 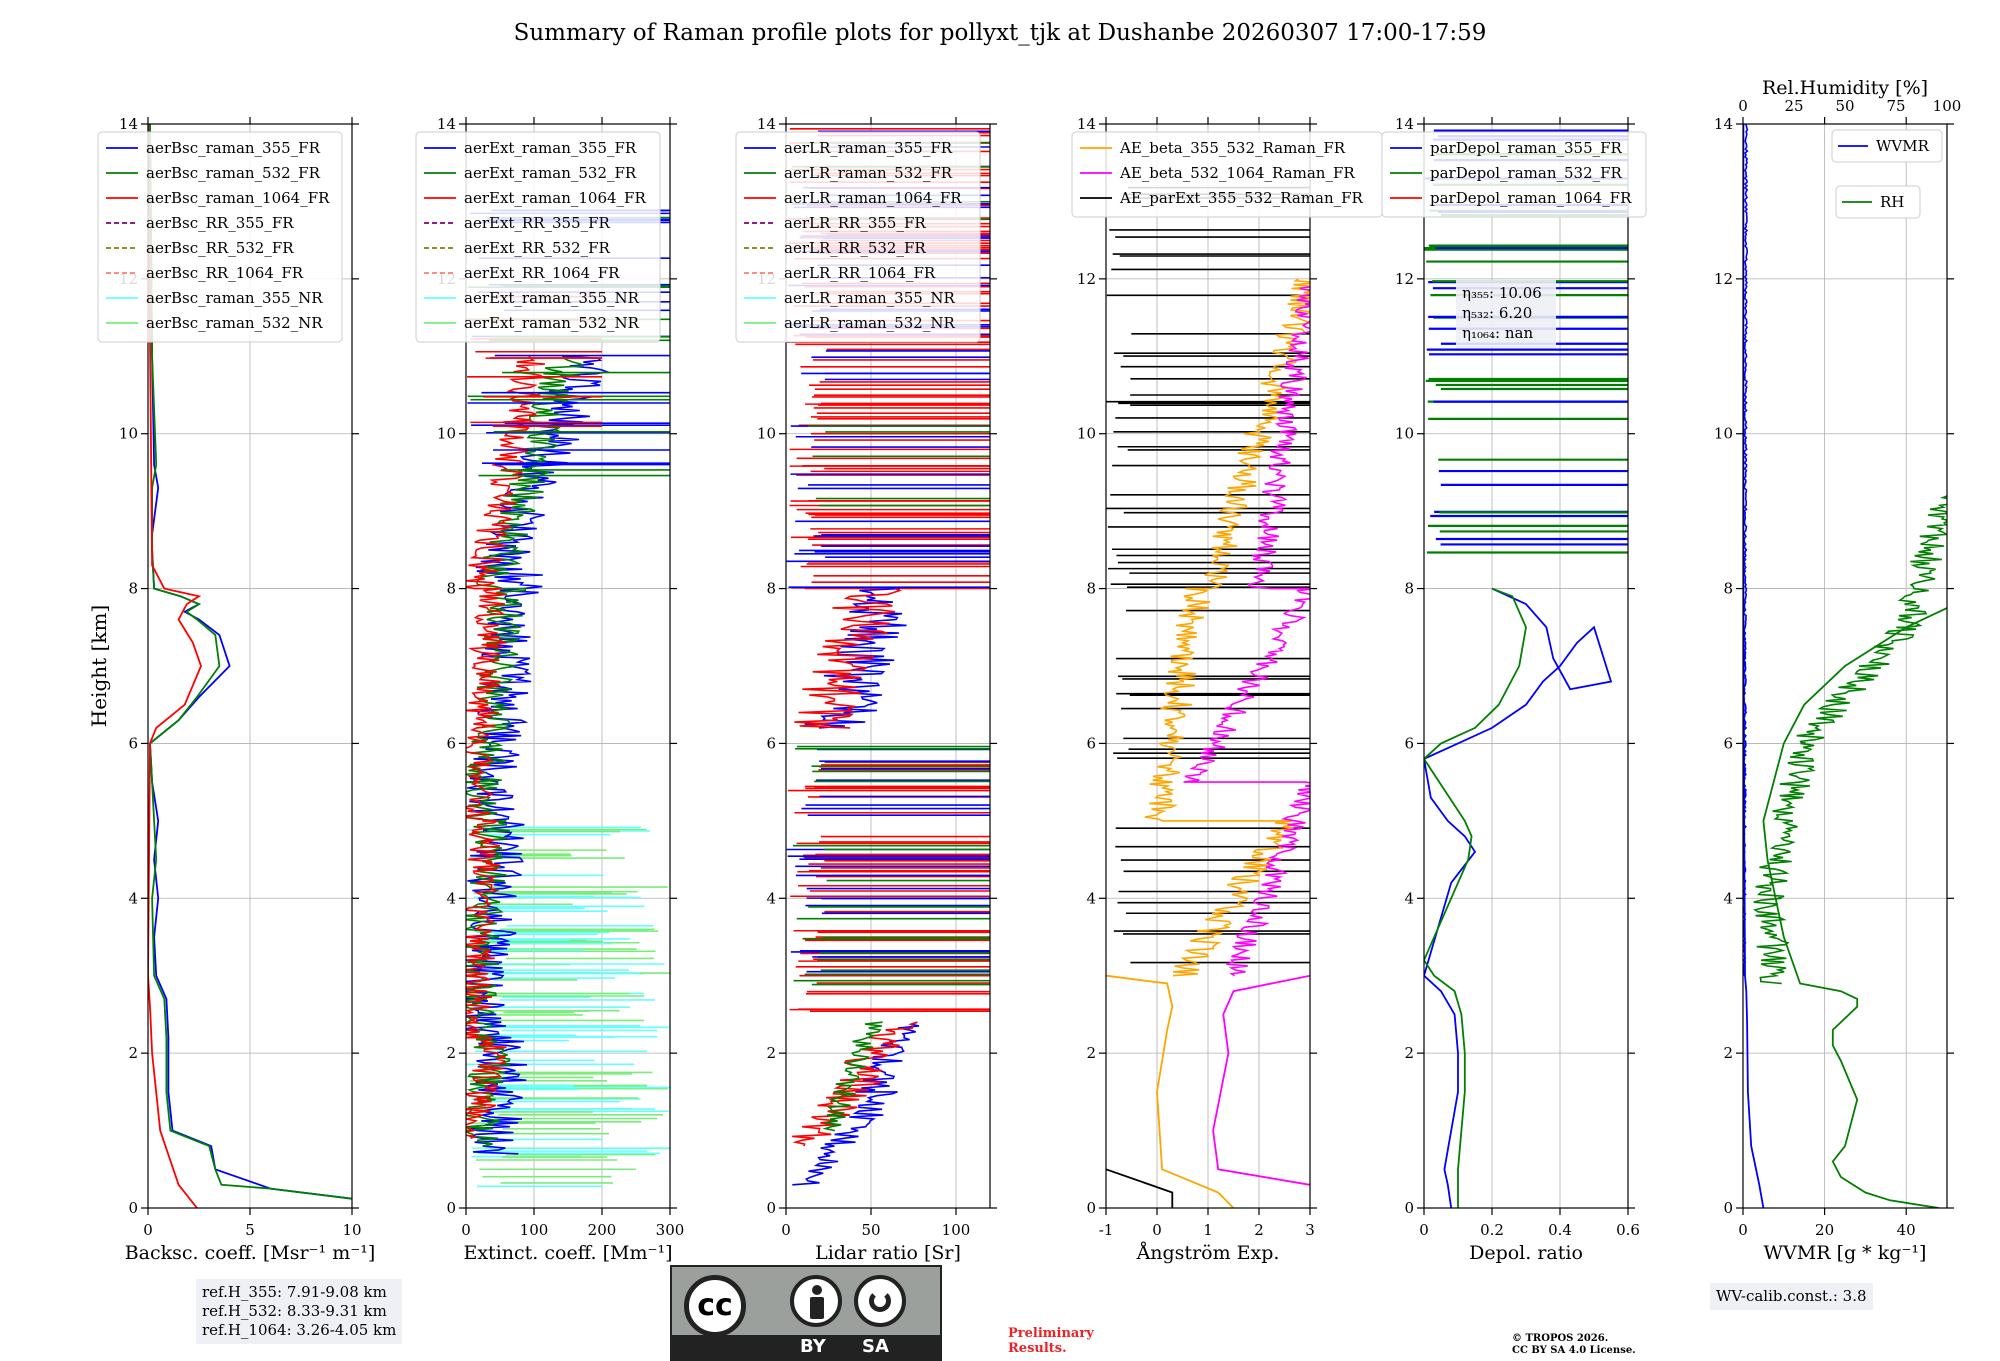 I want to click on attribution-icon, so click(x=816, y=1301).